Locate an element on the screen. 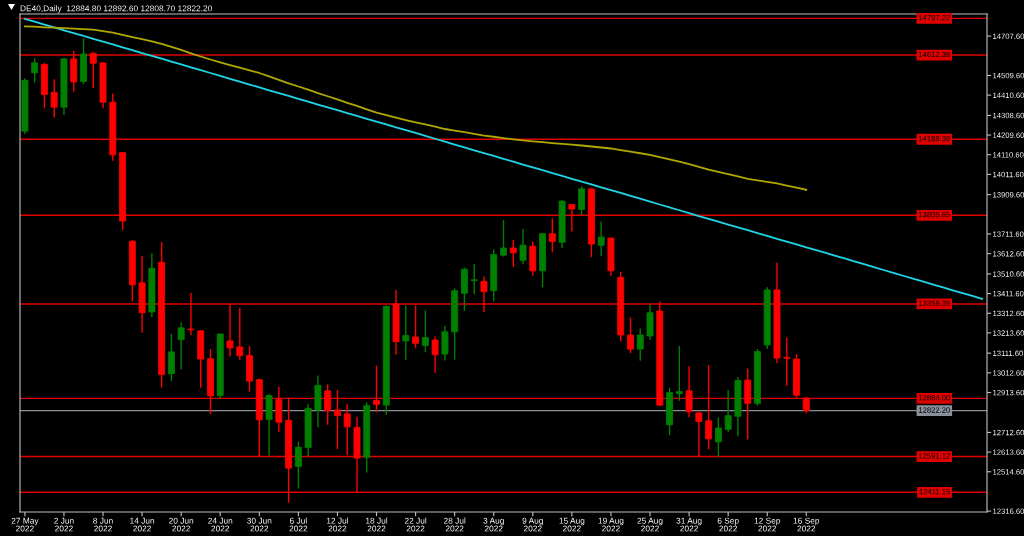 The image size is (1024, 536). x-tick-label: 25 Aug 2022 is located at coordinates (650, 524).